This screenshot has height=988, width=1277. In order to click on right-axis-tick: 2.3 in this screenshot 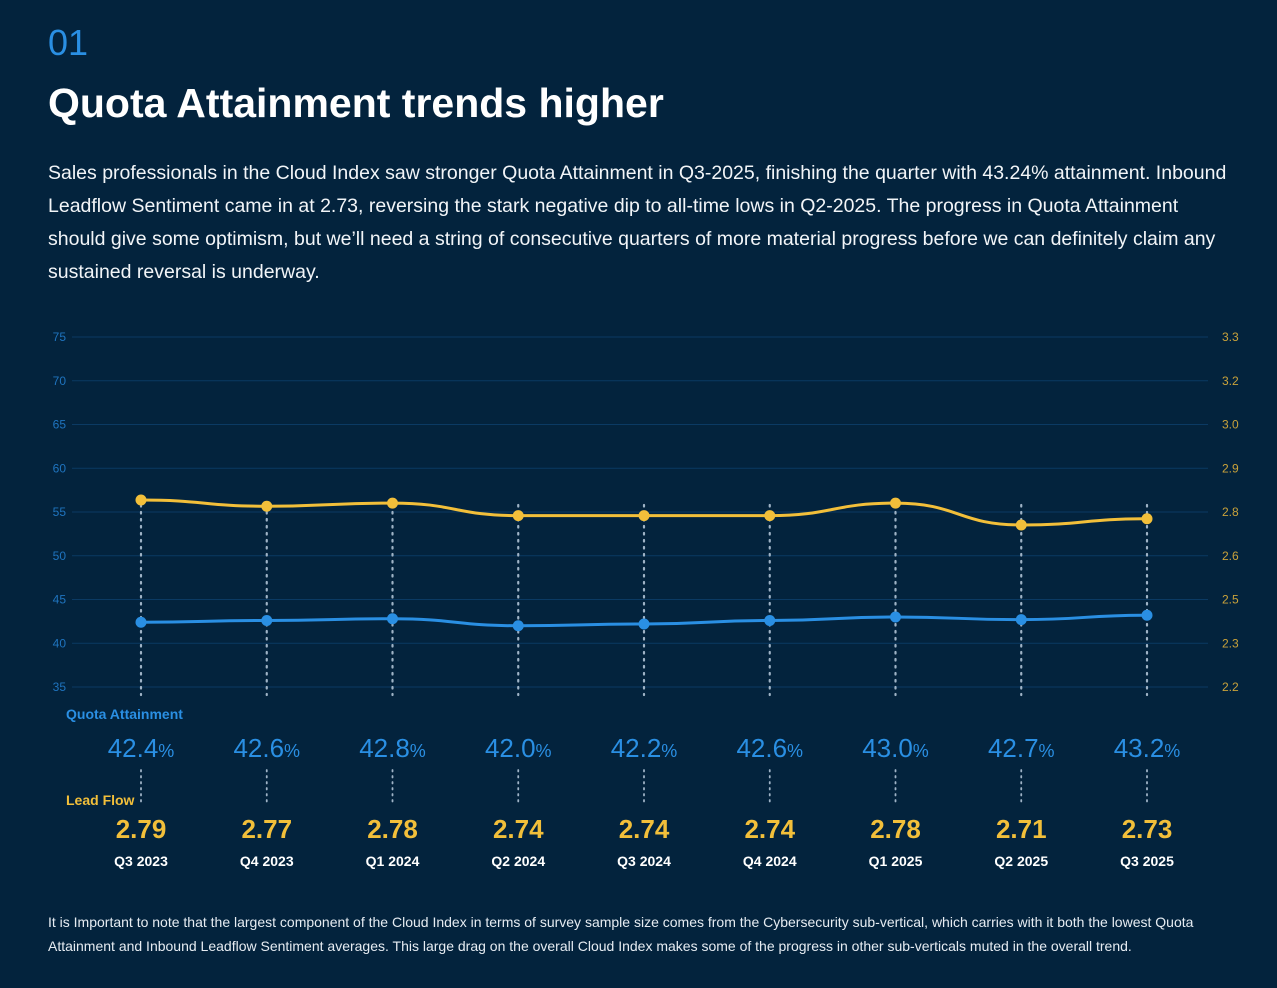, I will do `click(1230, 643)`.